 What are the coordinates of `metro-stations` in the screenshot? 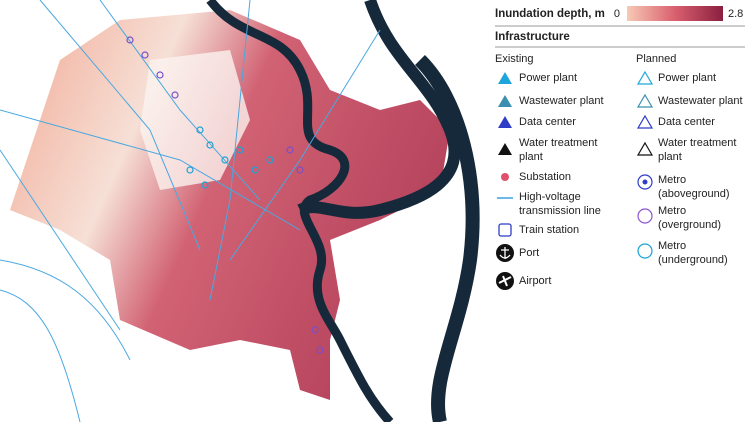 It's located at (230, 157).